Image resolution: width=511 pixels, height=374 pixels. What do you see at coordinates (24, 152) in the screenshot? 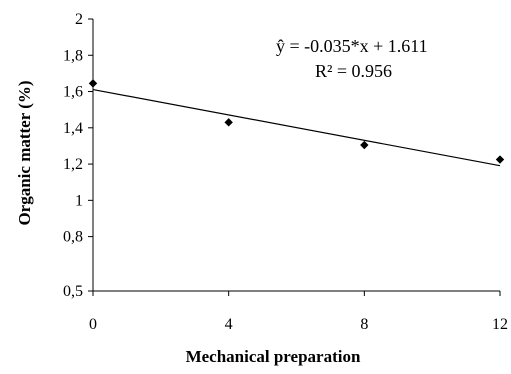
I see `y-axis-title: Organic matter (%)` at bounding box center [24, 152].